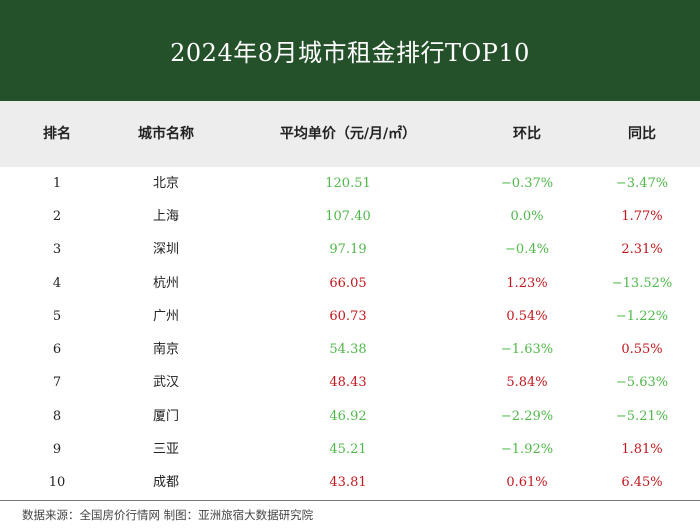 This screenshot has width=700, height=531. What do you see at coordinates (57, 216) in the screenshot?
I see `rank-cell: 2` at bounding box center [57, 216].